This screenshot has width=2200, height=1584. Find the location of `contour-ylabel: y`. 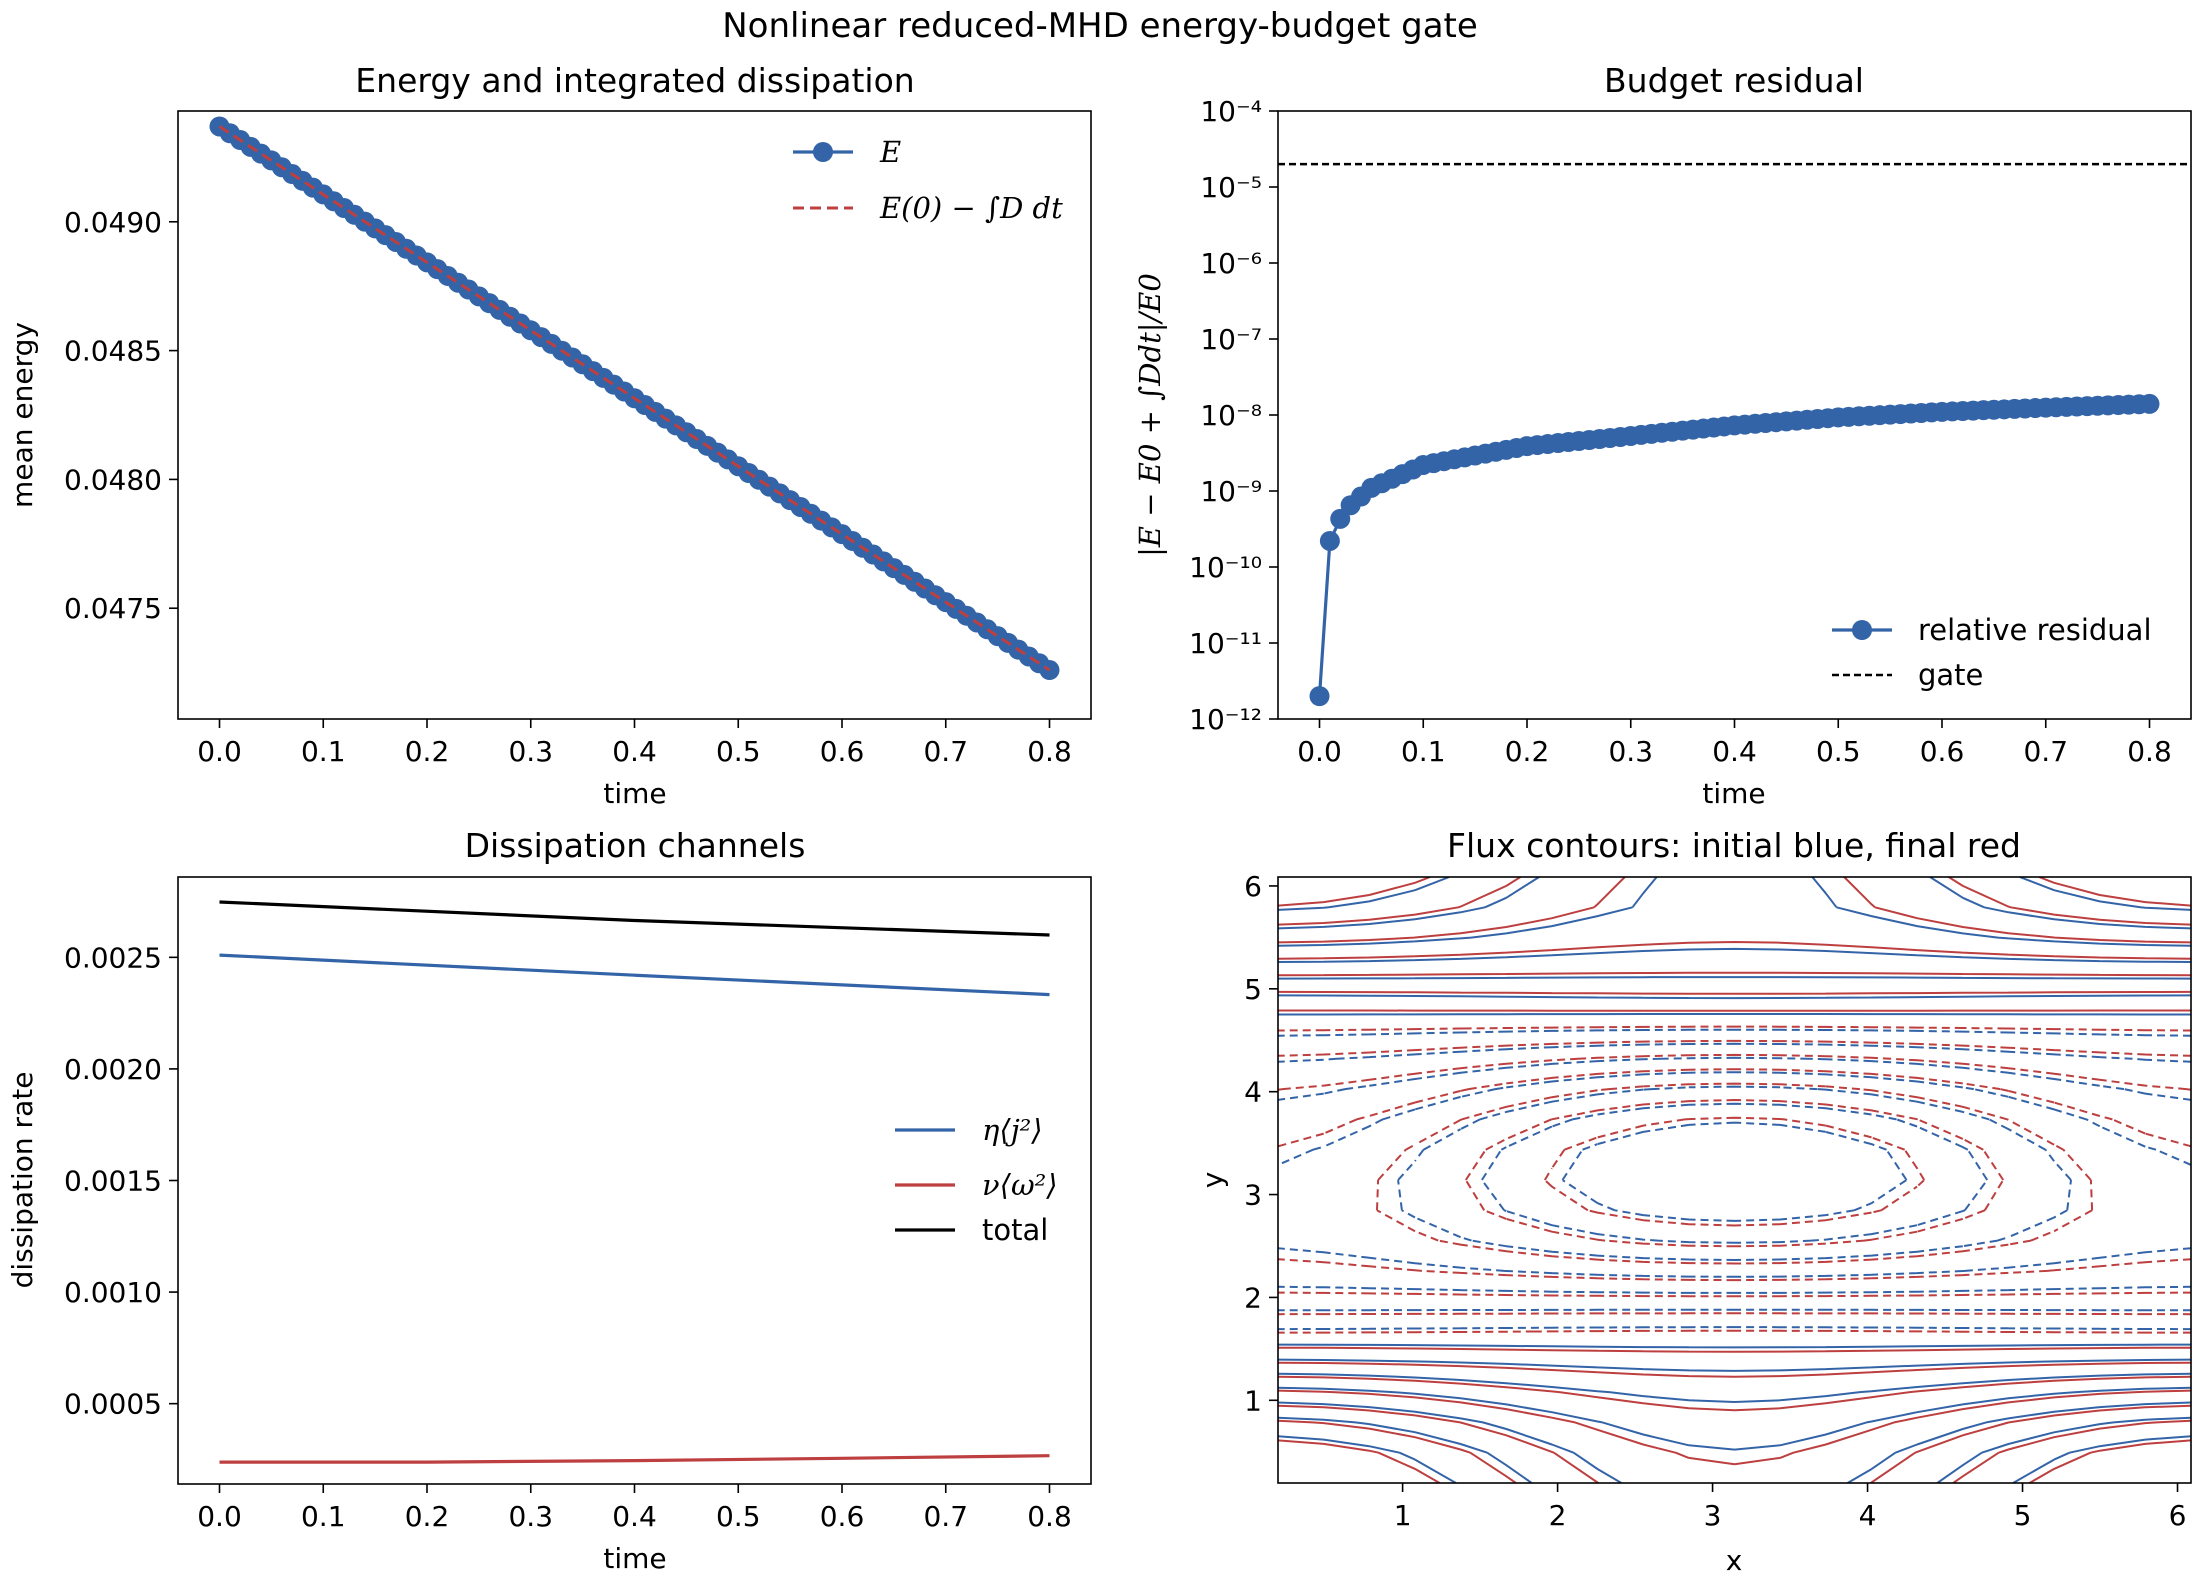

contour-ylabel: y is located at coordinates (1212, 1180).